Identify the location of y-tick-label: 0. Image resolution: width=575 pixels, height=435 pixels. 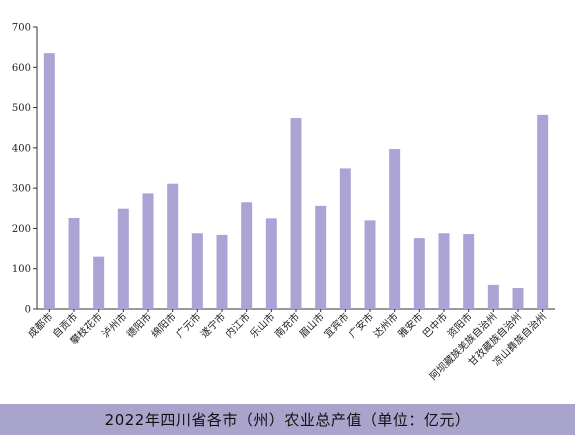
(28, 310).